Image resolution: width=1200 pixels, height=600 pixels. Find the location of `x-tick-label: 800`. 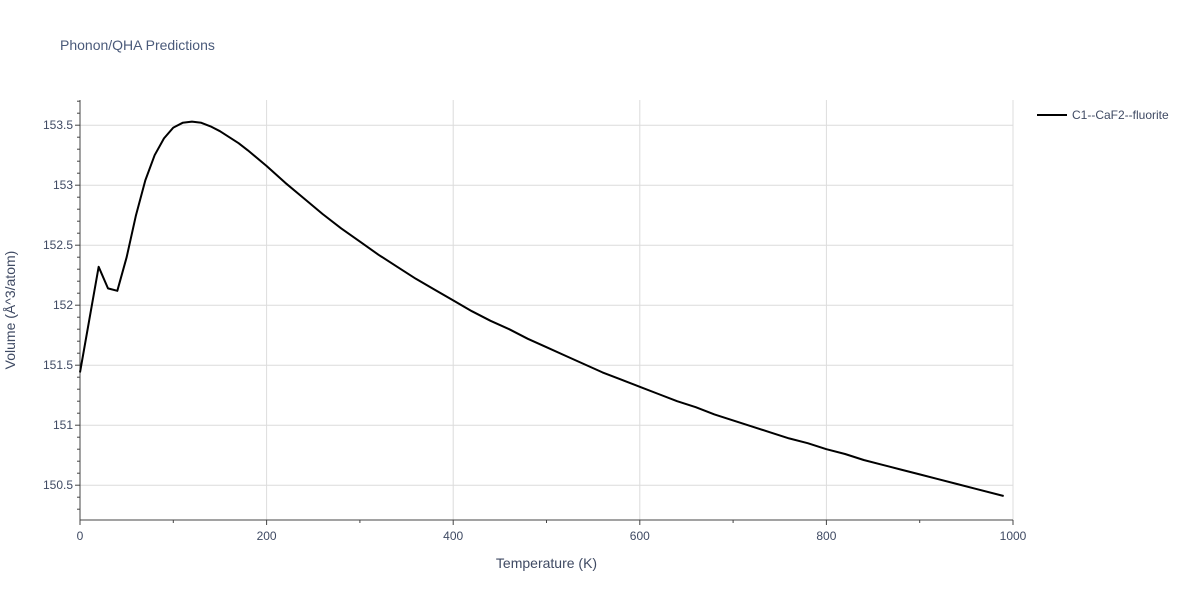

x-tick-label: 800 is located at coordinates (826, 536).